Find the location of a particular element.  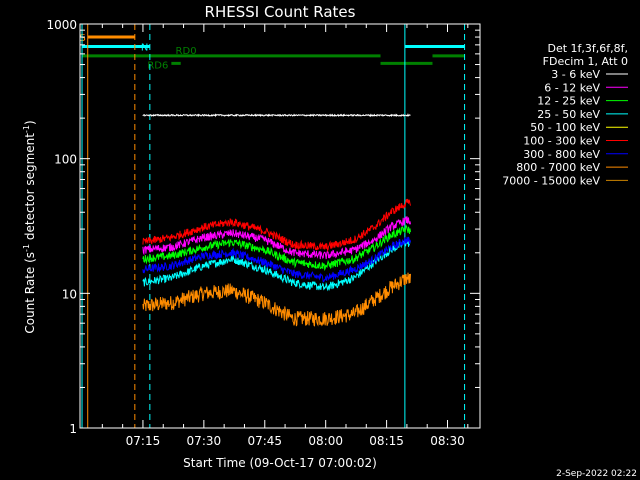

chart-title: RHESSI Count Rates is located at coordinates (280, 12).